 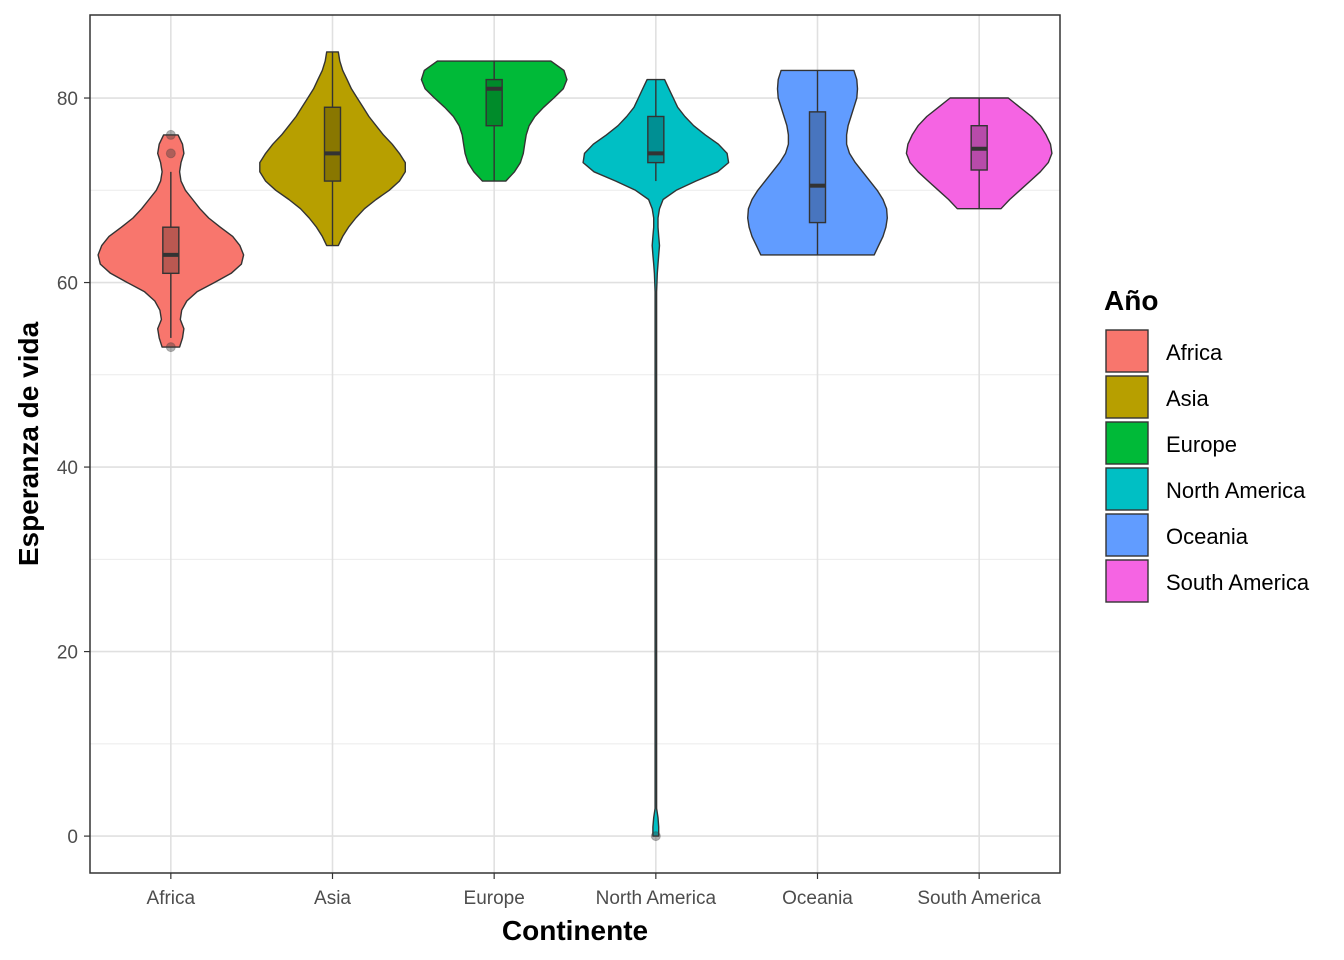 What do you see at coordinates (171, 898) in the screenshot?
I see `x-tick-label: Africa` at bounding box center [171, 898].